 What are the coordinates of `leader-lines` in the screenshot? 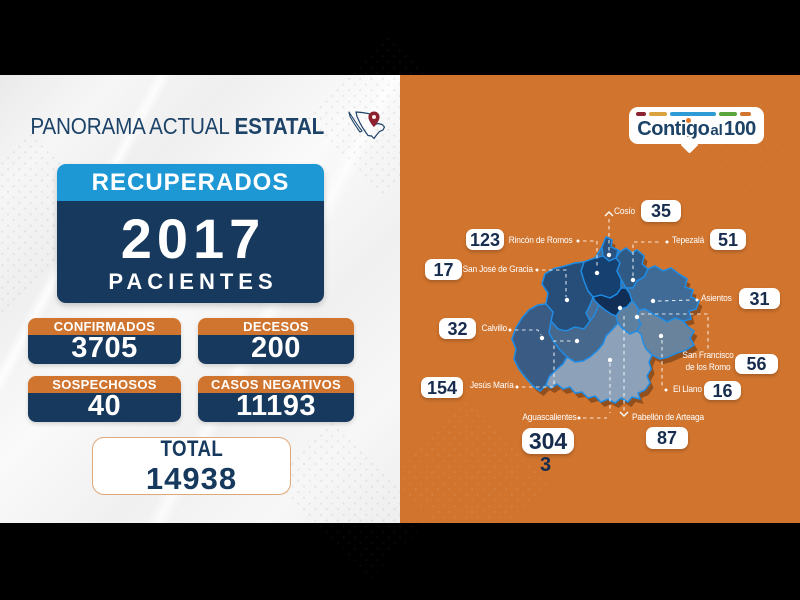 It's located at (612, 319).